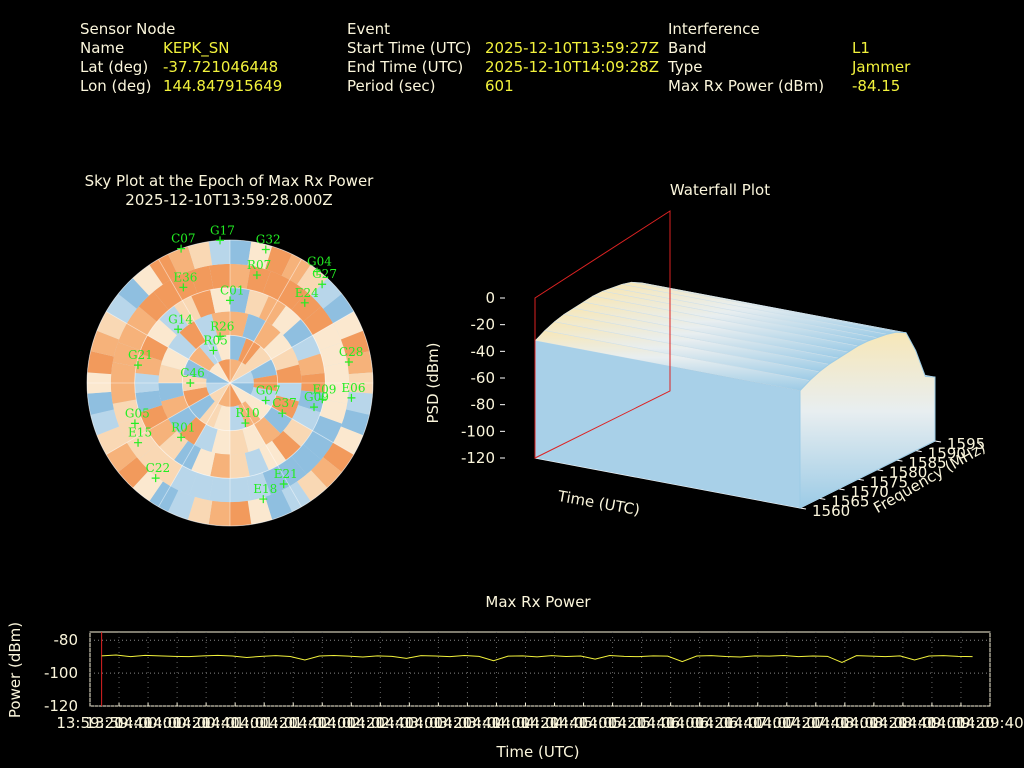  Describe the element at coordinates (873, 723) in the screenshot. I see `x-tick-label: 14:08:20` at that location.